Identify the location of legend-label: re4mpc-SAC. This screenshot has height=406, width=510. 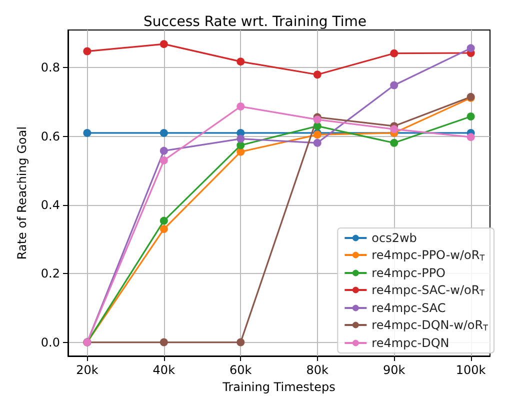
(409, 308).